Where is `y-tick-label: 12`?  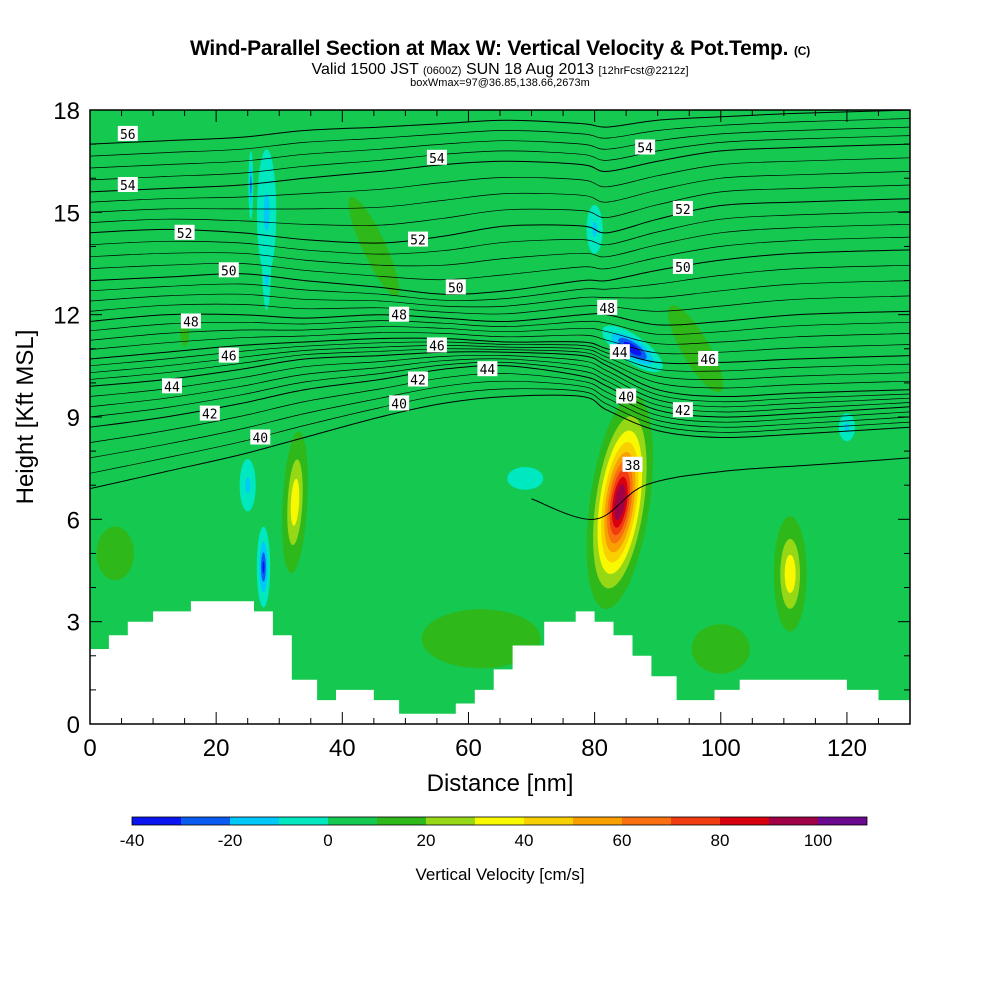
y-tick-label: 12 is located at coordinates (66, 316).